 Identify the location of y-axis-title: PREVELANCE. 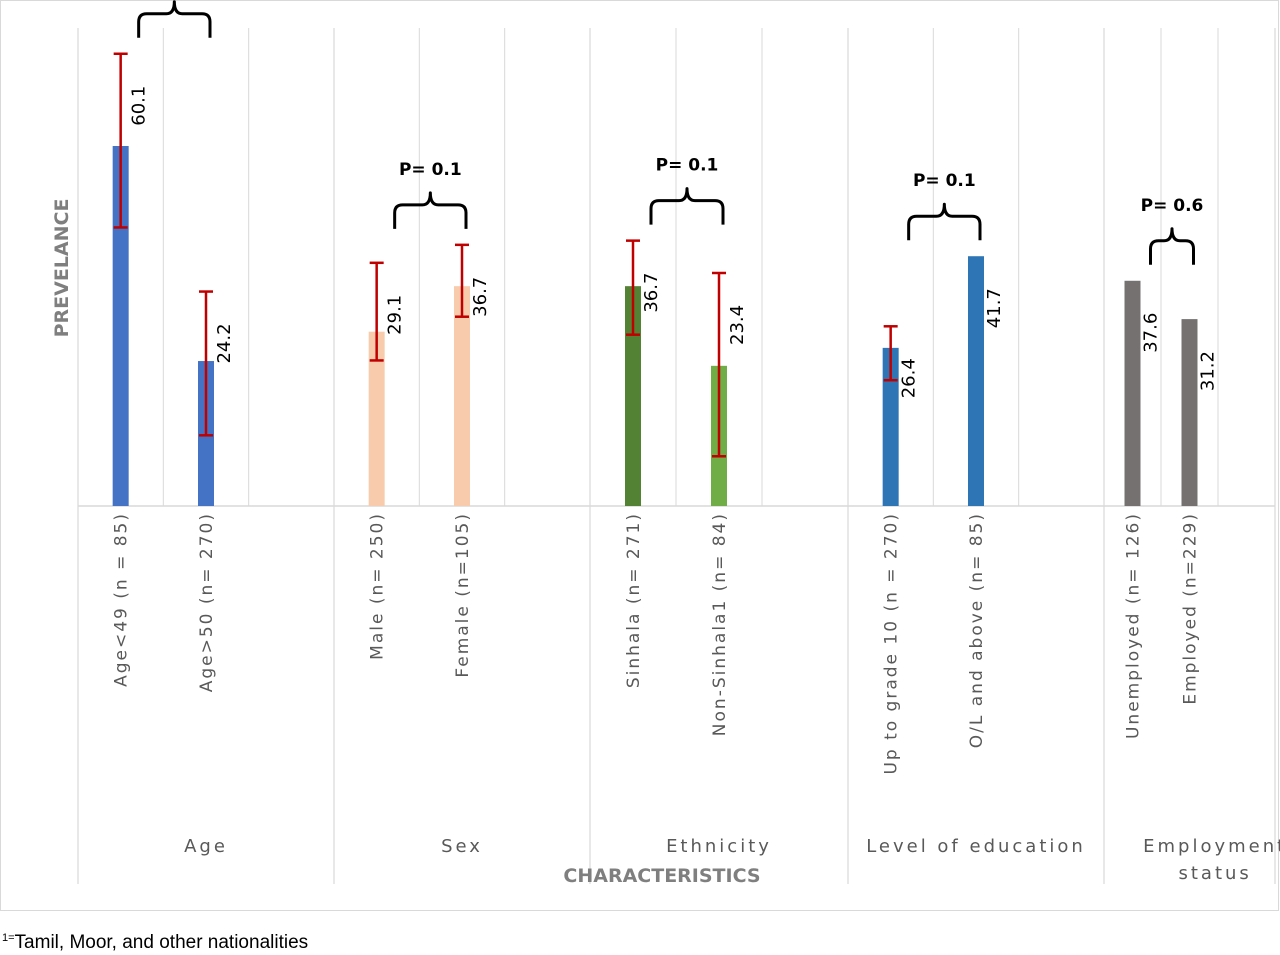
(62, 268).